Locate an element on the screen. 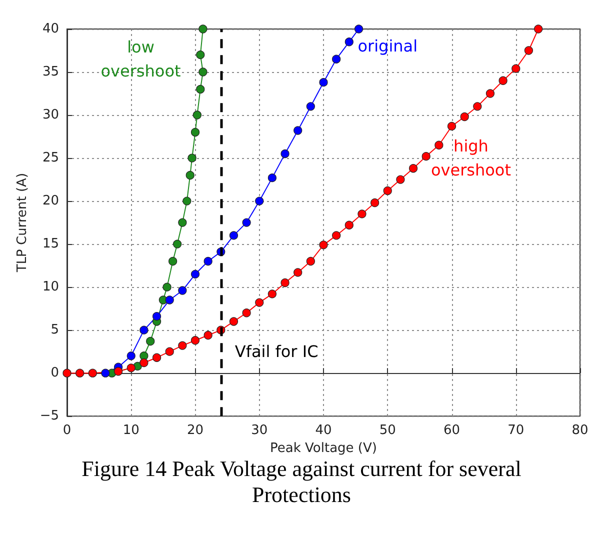 The height and width of the screenshot is (533, 603). series-label: original is located at coordinates (388, 46).